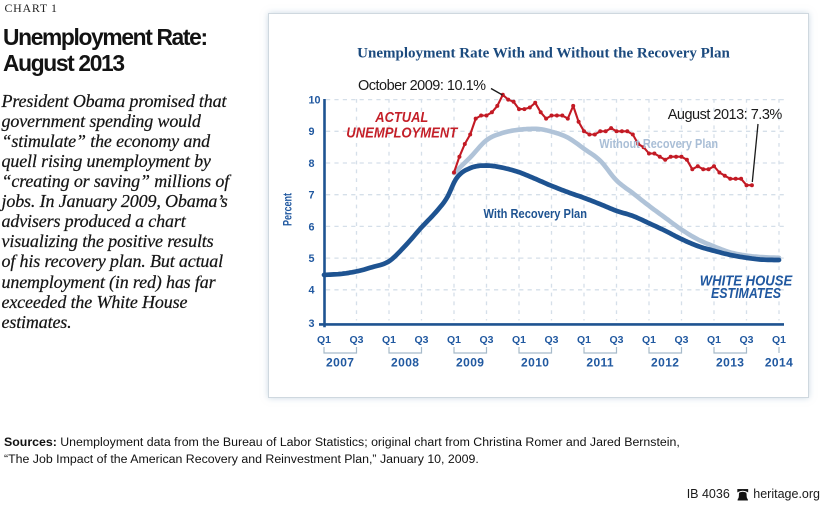 This screenshot has width=825, height=506. Describe the element at coordinates (312, 291) in the screenshot. I see `svg-text: 4` at that location.